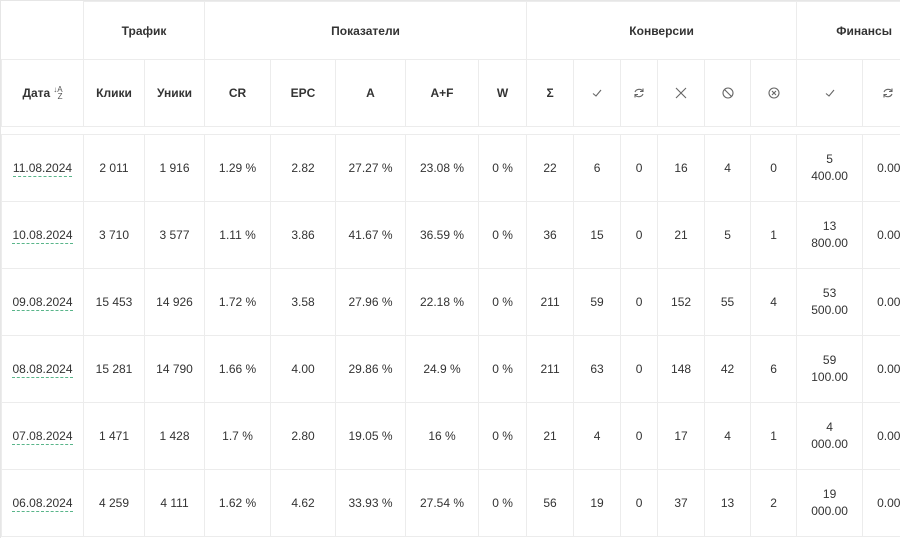 This screenshot has height=538, width=900. What do you see at coordinates (848, 30) in the screenshot?
I see `group-finance: Финансы` at bounding box center [848, 30].